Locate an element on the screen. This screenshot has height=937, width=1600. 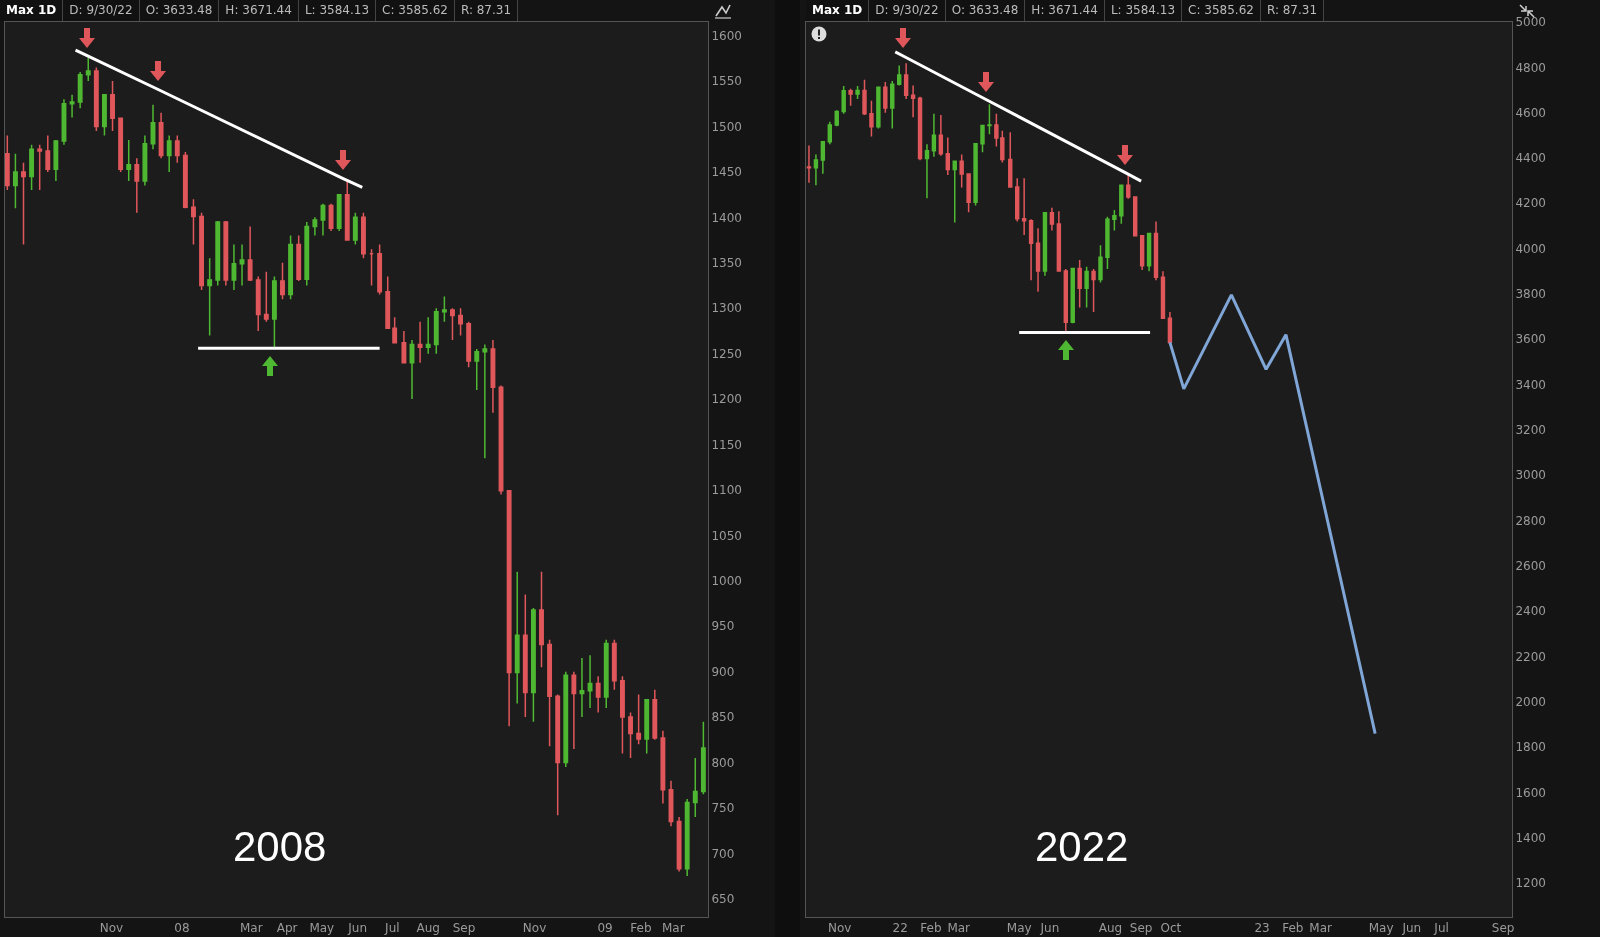
y-tick-label: 3200 is located at coordinates (1530, 430).